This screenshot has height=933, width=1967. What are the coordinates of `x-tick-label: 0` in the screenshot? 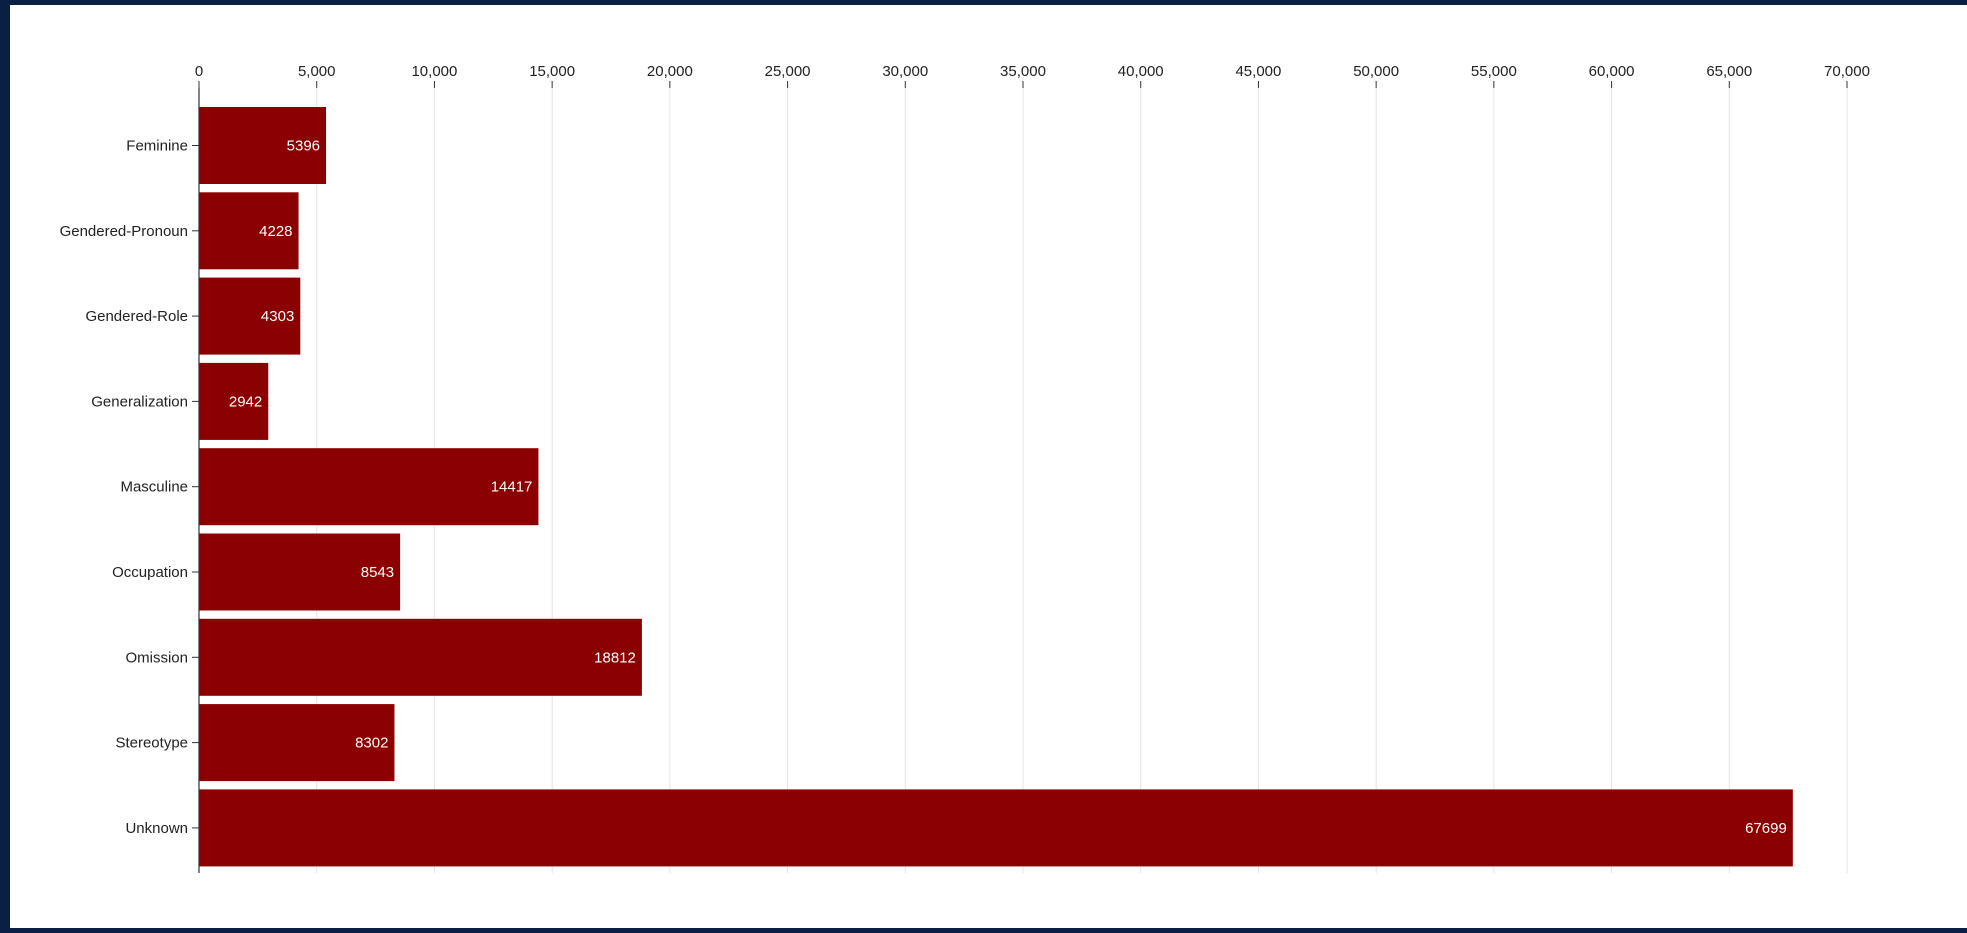 It's located at (199, 71).